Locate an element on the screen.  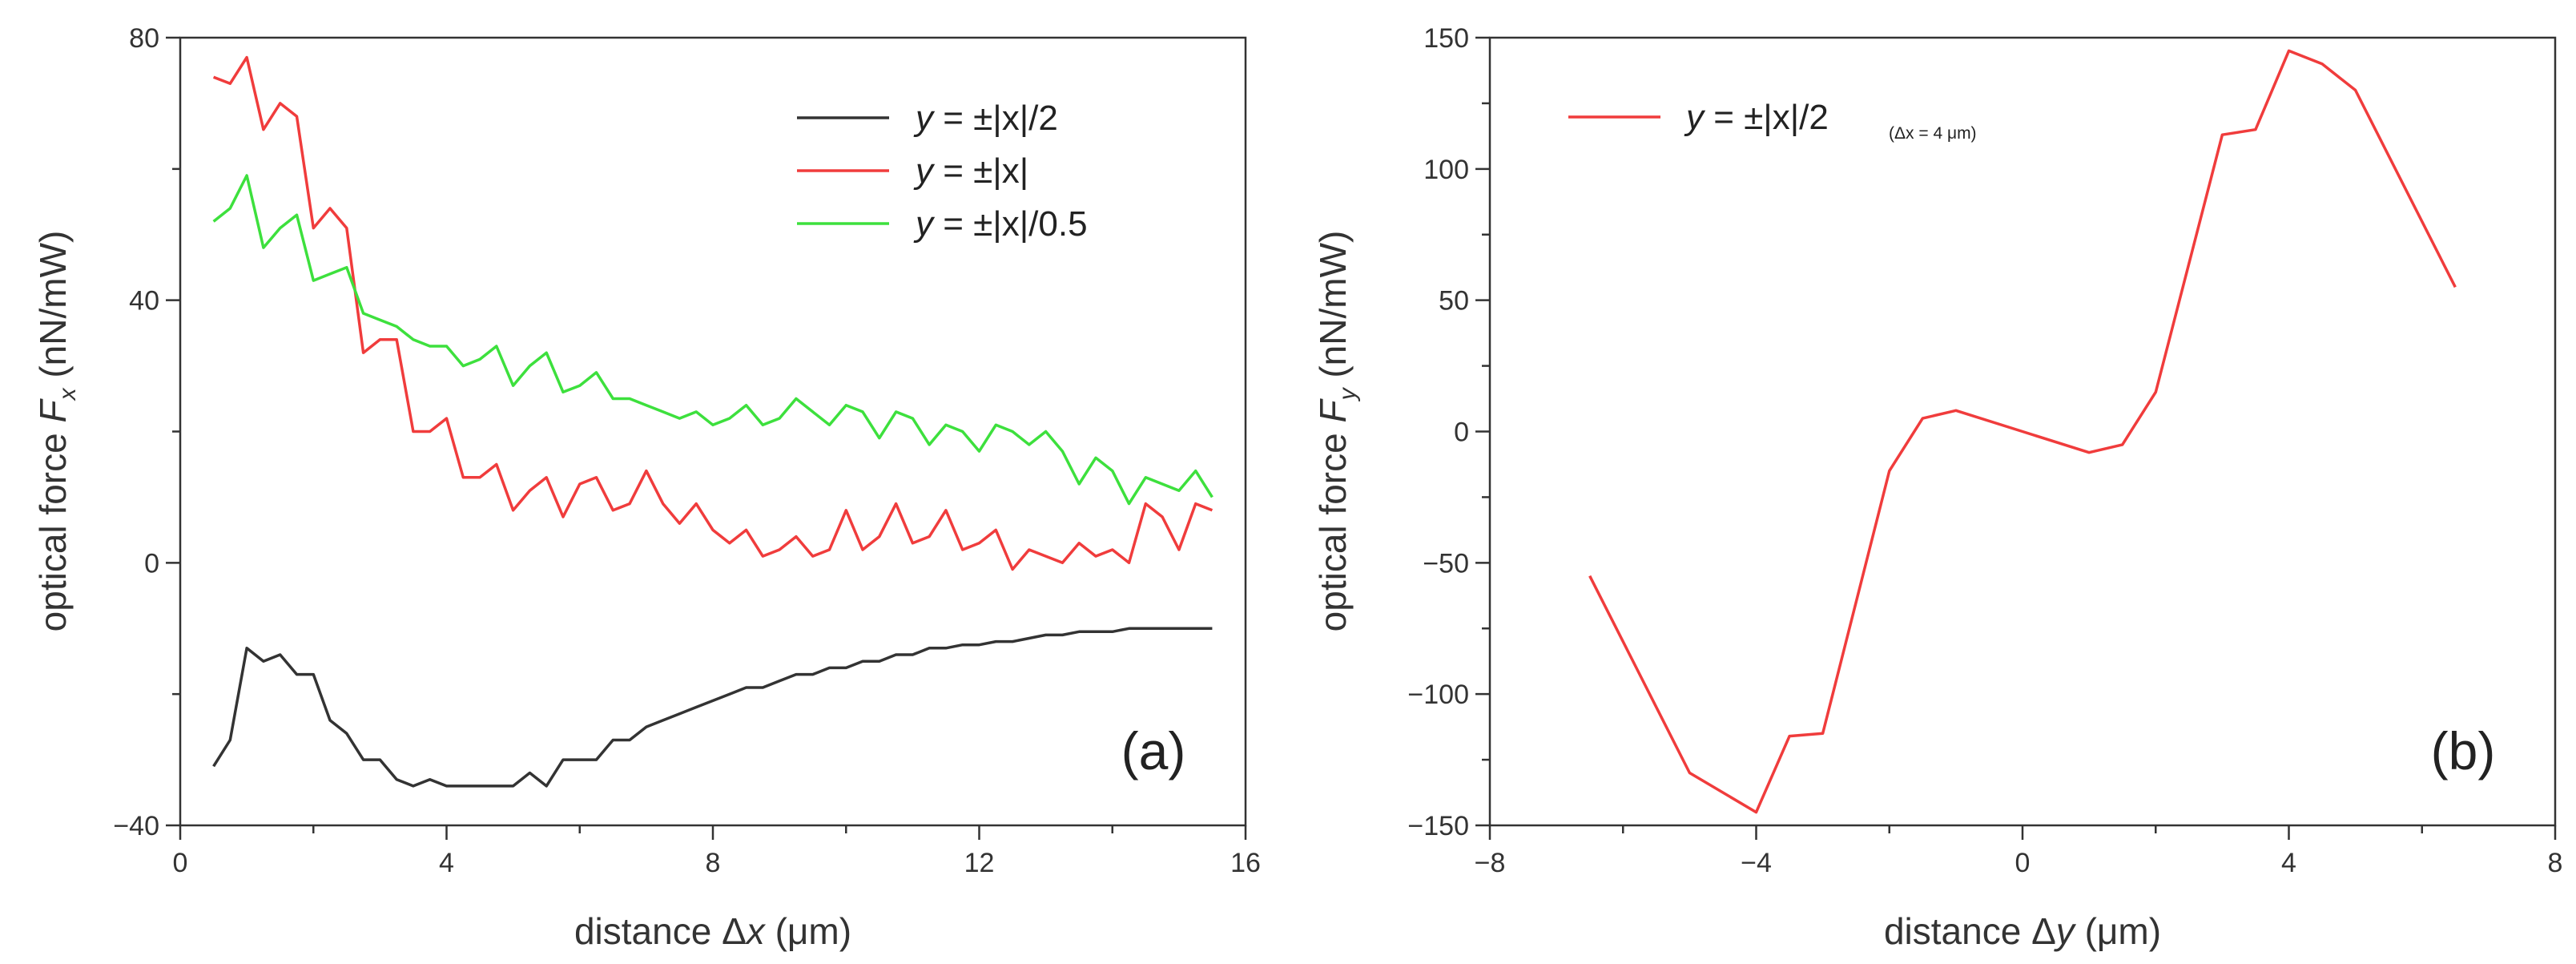
y-axis-title-a: optical force Fx (nN/mW) is located at coordinates (56, 432).